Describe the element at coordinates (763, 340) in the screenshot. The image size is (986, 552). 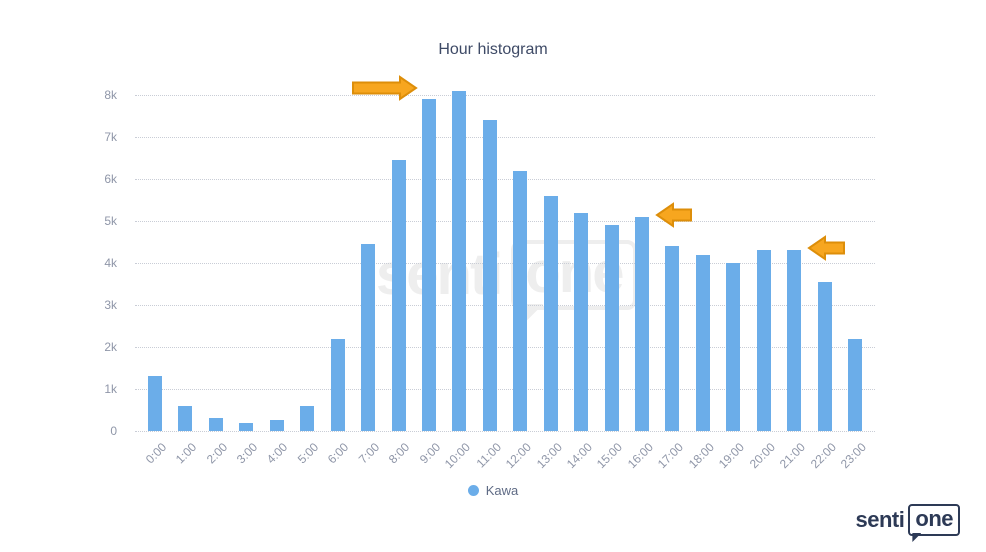
I see `bar-20:00` at that location.